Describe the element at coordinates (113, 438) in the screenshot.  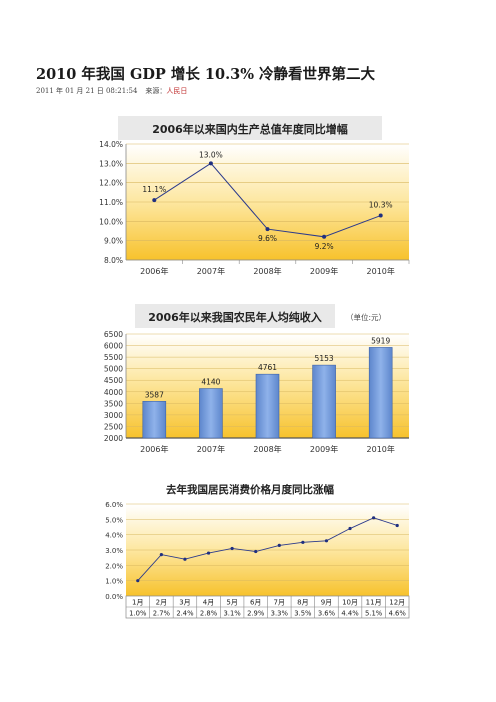
I see `income-y-tick-label: 2000` at that location.